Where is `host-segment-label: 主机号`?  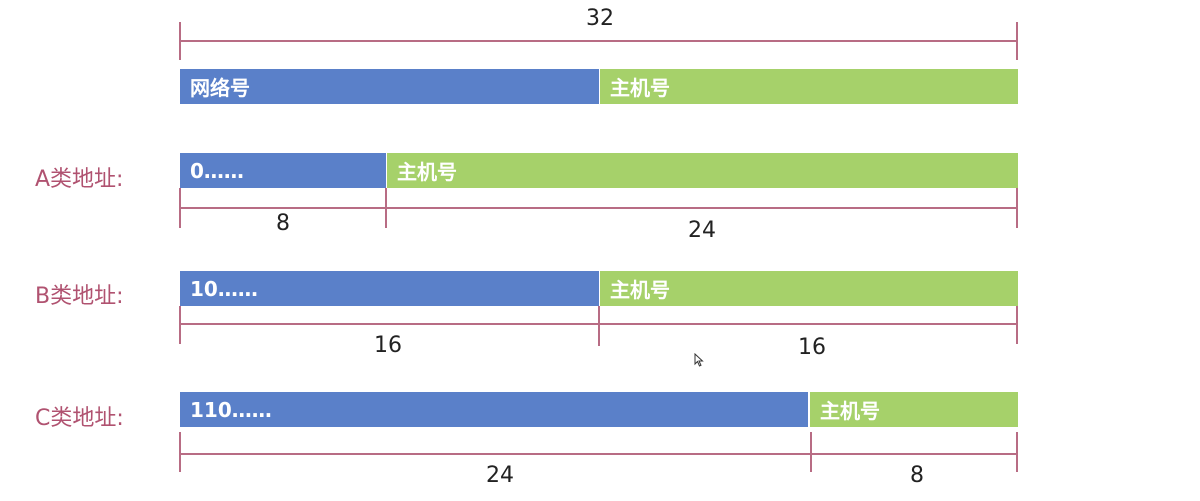 host-segment-label: 主机号 is located at coordinates (640, 88).